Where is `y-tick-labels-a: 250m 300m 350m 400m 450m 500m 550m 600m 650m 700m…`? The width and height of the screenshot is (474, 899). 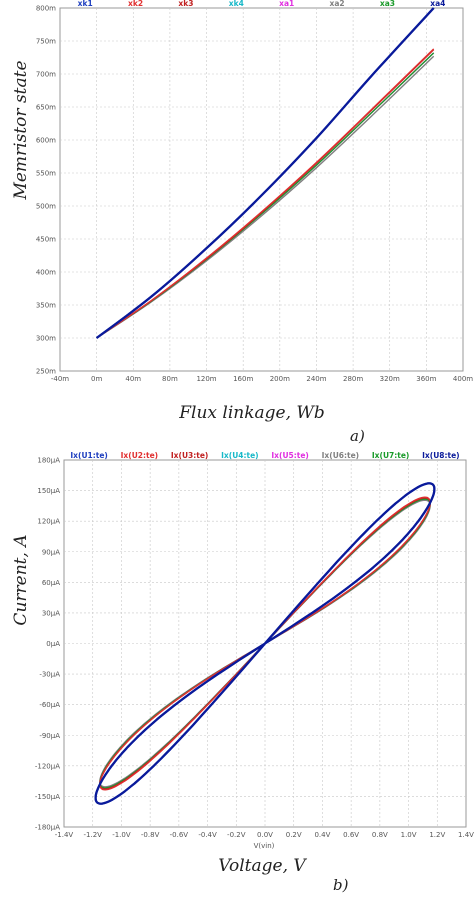 y-tick-labels-a: 250m 300m 350m 400m 450m 500m 550m 600m 650m 700m… is located at coordinates (46, 190).